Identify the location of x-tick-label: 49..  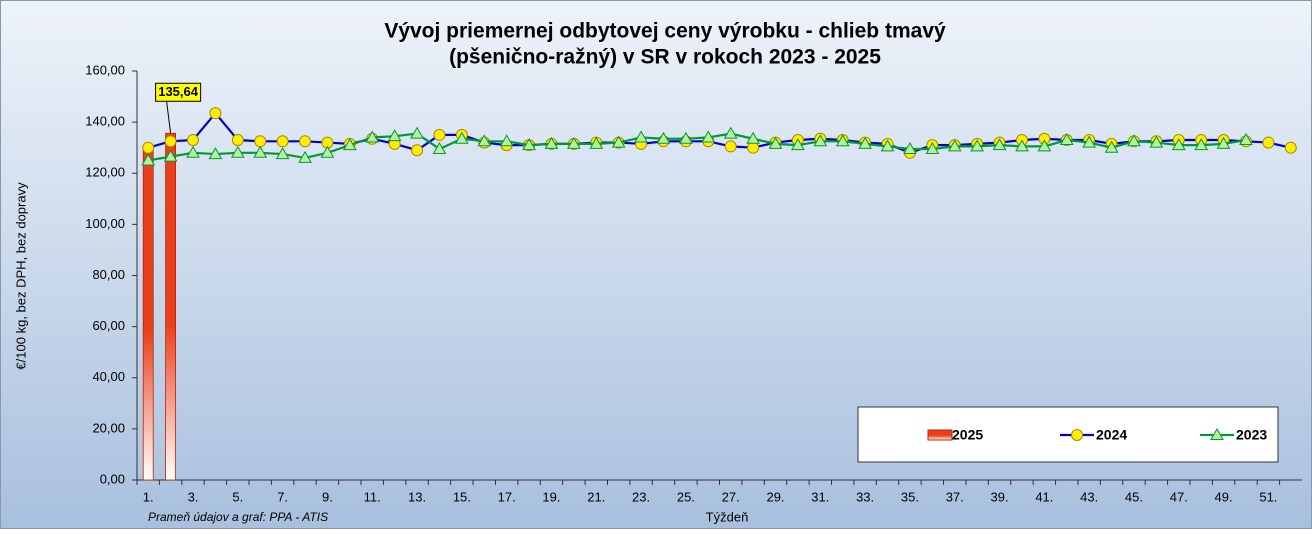
(1224, 496).